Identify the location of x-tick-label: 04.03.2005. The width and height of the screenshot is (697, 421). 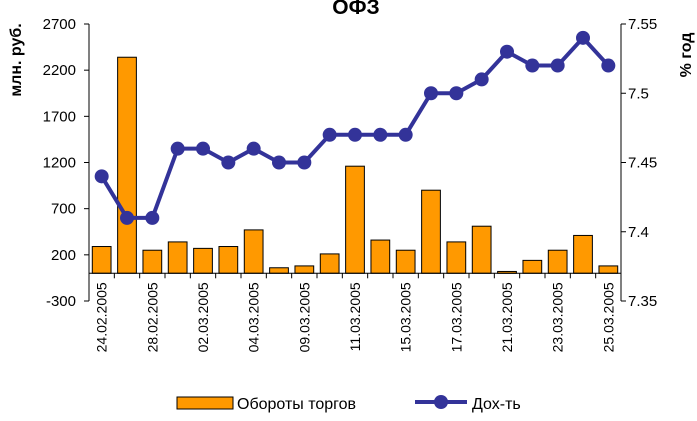
(254, 317).